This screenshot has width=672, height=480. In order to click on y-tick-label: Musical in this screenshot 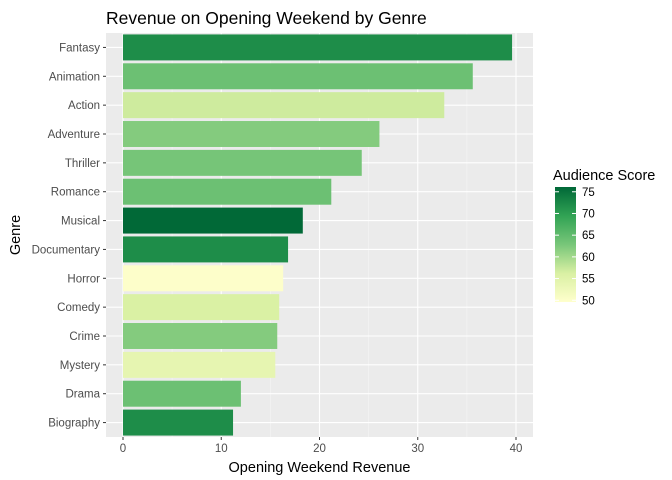, I will do `click(80, 222)`.